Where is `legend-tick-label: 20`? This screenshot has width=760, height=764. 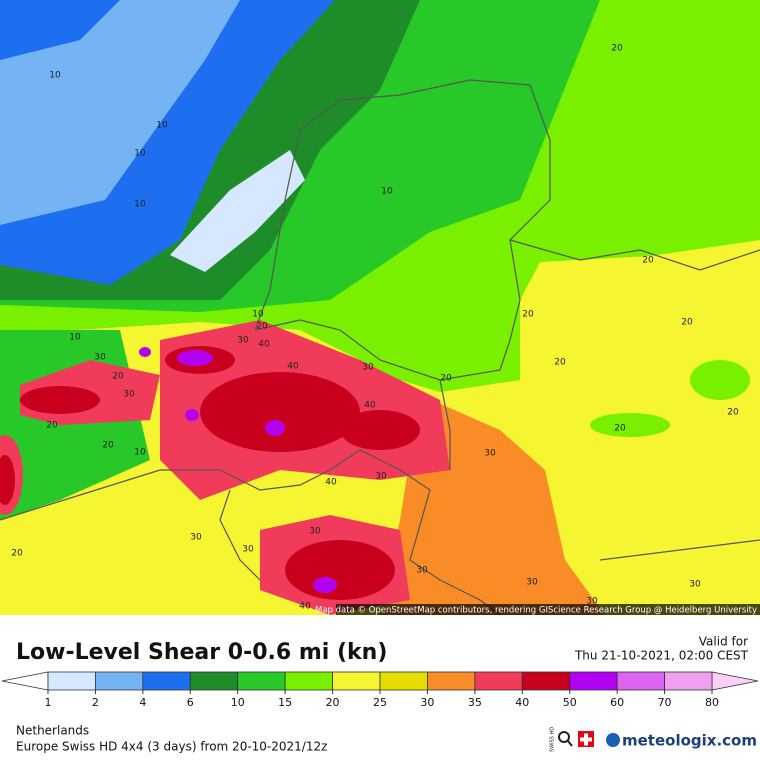 legend-tick-label: 20 is located at coordinates (333, 702).